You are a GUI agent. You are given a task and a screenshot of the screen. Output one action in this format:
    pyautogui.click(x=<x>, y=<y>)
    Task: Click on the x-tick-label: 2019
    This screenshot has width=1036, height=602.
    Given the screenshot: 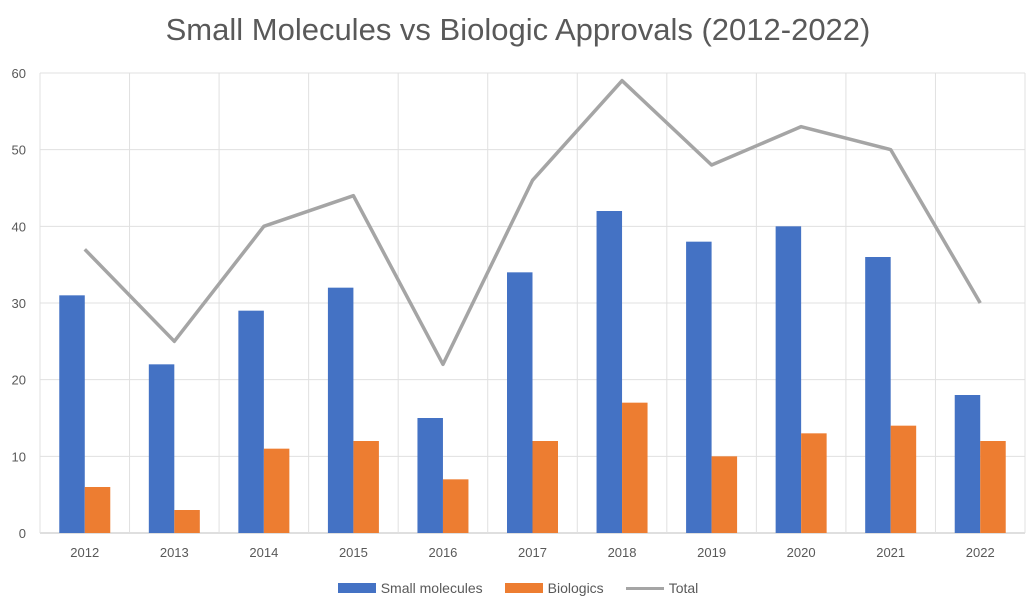 What is the action you would take?
    pyautogui.click(x=711, y=552)
    